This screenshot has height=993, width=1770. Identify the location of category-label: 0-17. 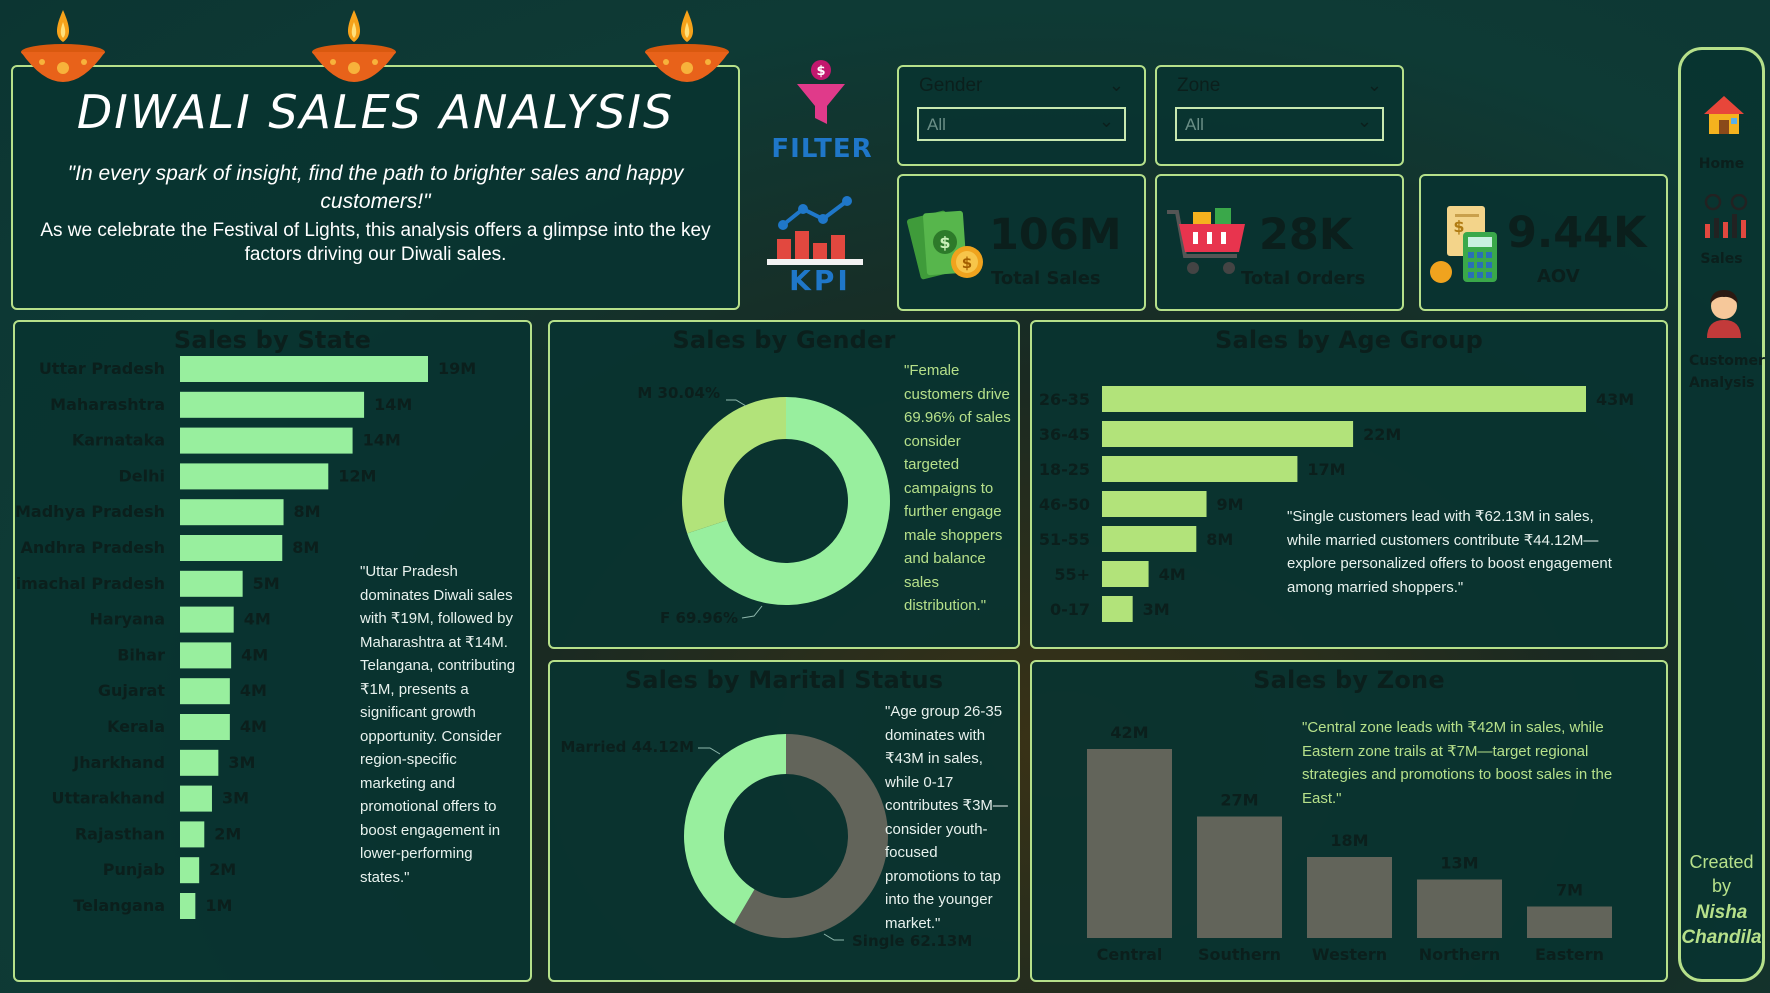
(1070, 609).